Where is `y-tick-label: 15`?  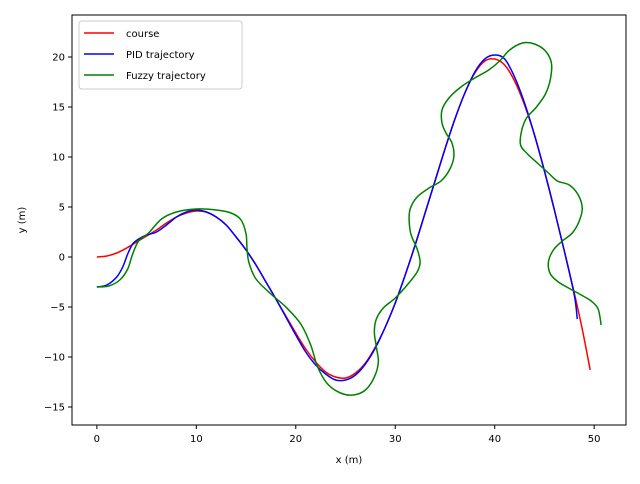 y-tick-label: 15 is located at coordinates (58, 108).